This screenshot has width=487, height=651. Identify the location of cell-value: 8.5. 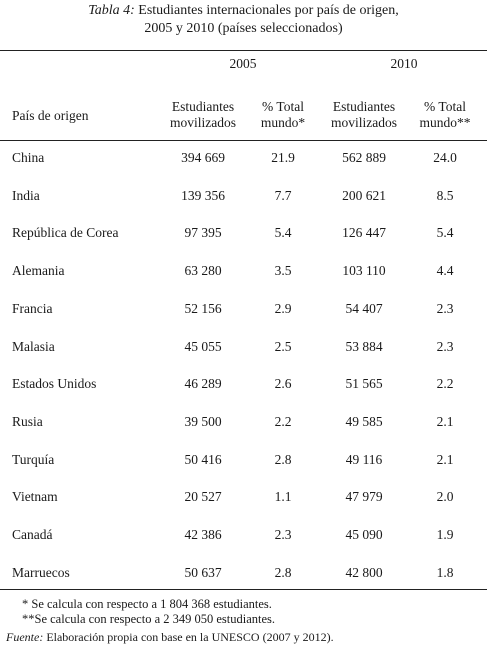
(445, 195).